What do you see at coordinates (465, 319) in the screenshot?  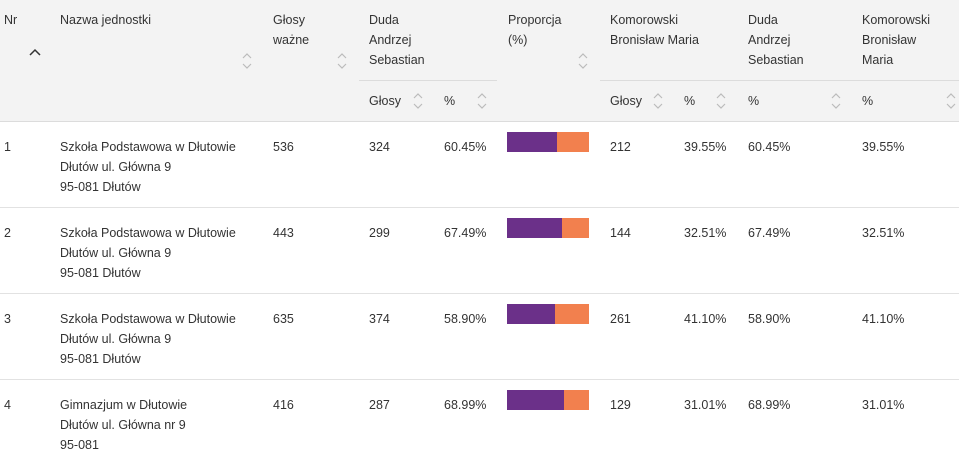 I see `cell-duda-pct: 58.90%` at bounding box center [465, 319].